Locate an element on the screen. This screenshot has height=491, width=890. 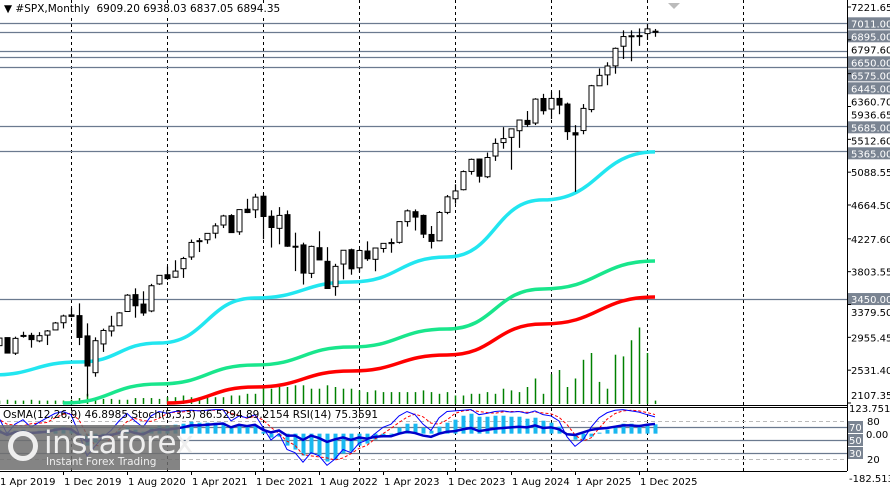
time-label: 1 Apr 2019 is located at coordinates (27, 482).